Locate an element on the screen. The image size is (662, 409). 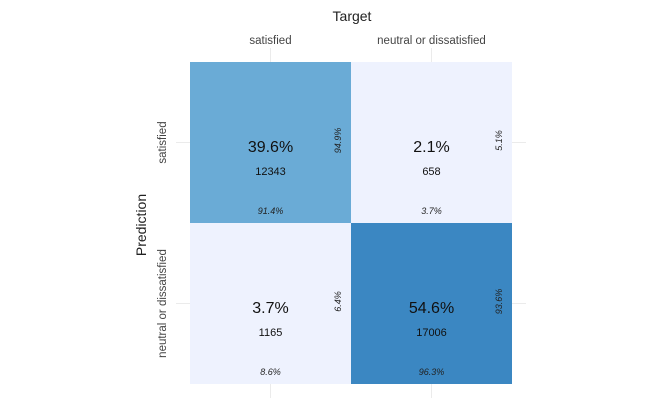
cell-row-pct-satisfied-vs-satisfied: 94.9% is located at coordinates (338, 141).